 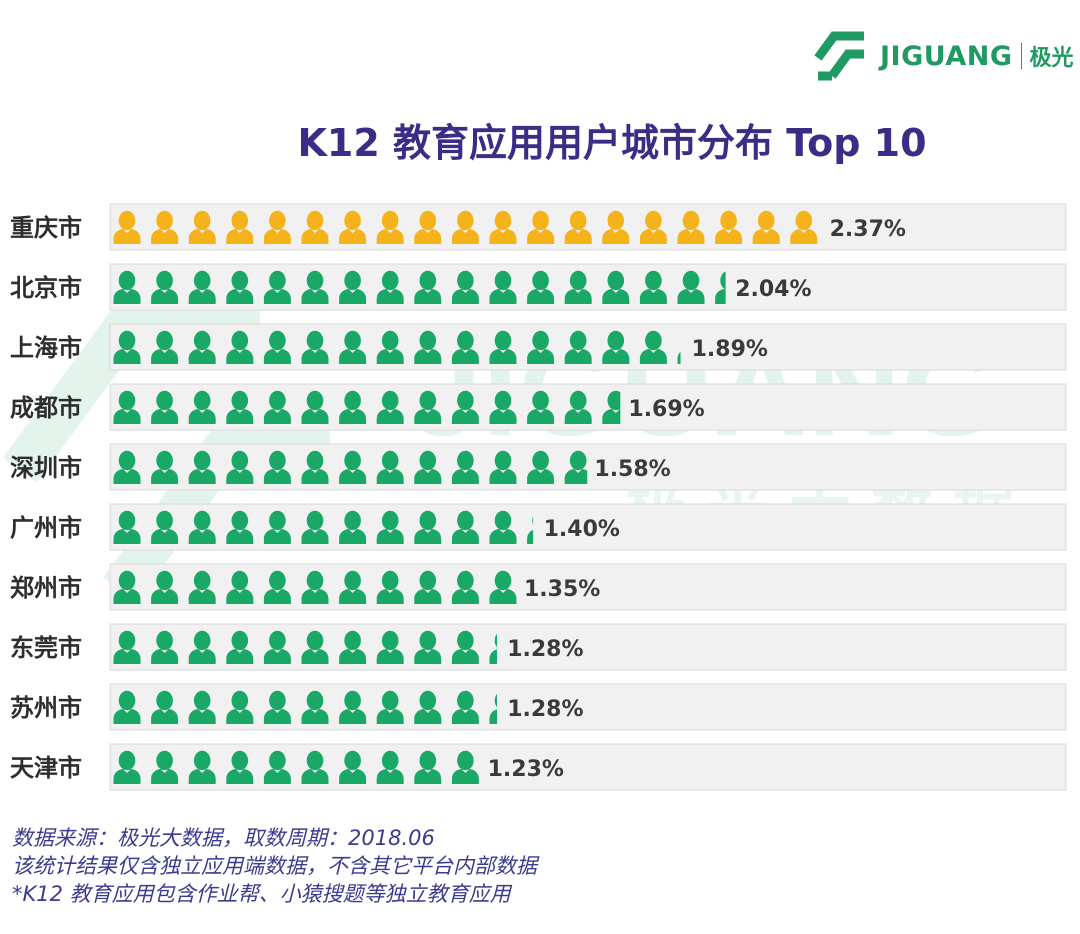 What do you see at coordinates (562, 589) in the screenshot?
I see `data-label: 1.35%` at bounding box center [562, 589].